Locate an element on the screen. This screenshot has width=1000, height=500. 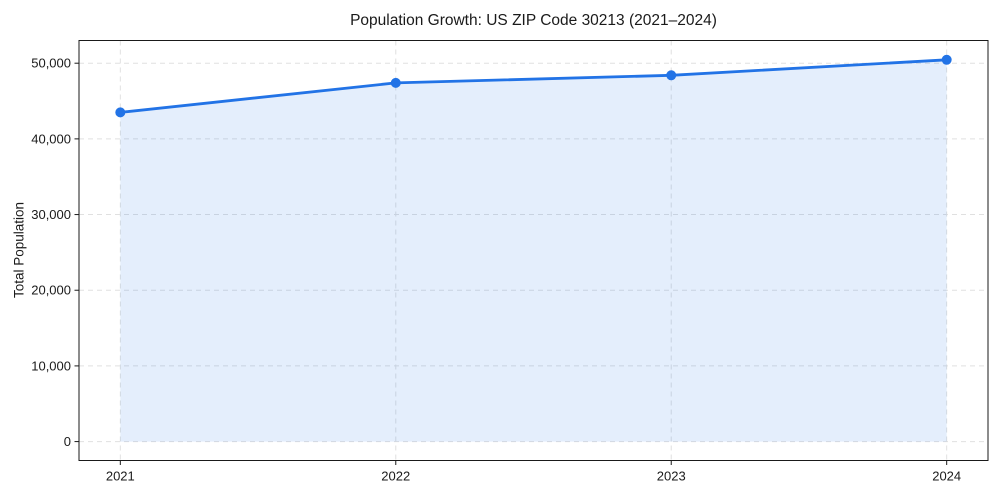
y-tick-label: 40,000 is located at coordinates (51, 138).